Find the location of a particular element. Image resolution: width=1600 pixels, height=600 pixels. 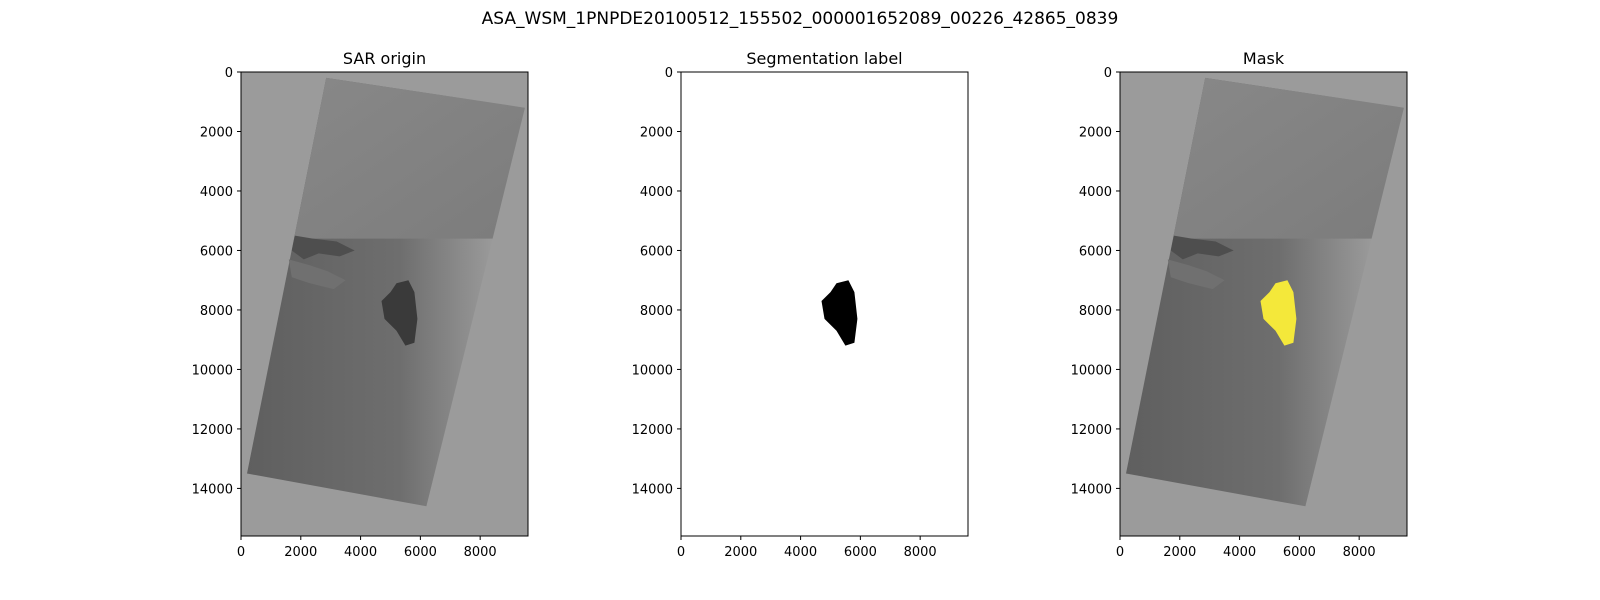

oil-slick is located at coordinates (399, 313).